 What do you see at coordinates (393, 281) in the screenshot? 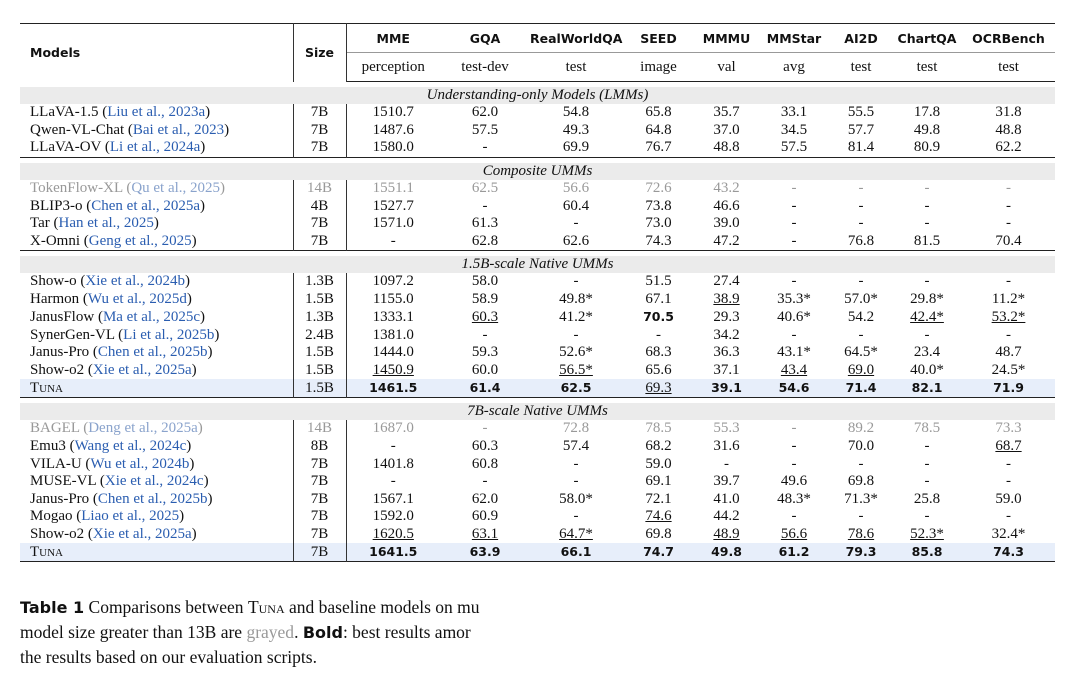
I see `score: 1097.2` at bounding box center [393, 281].